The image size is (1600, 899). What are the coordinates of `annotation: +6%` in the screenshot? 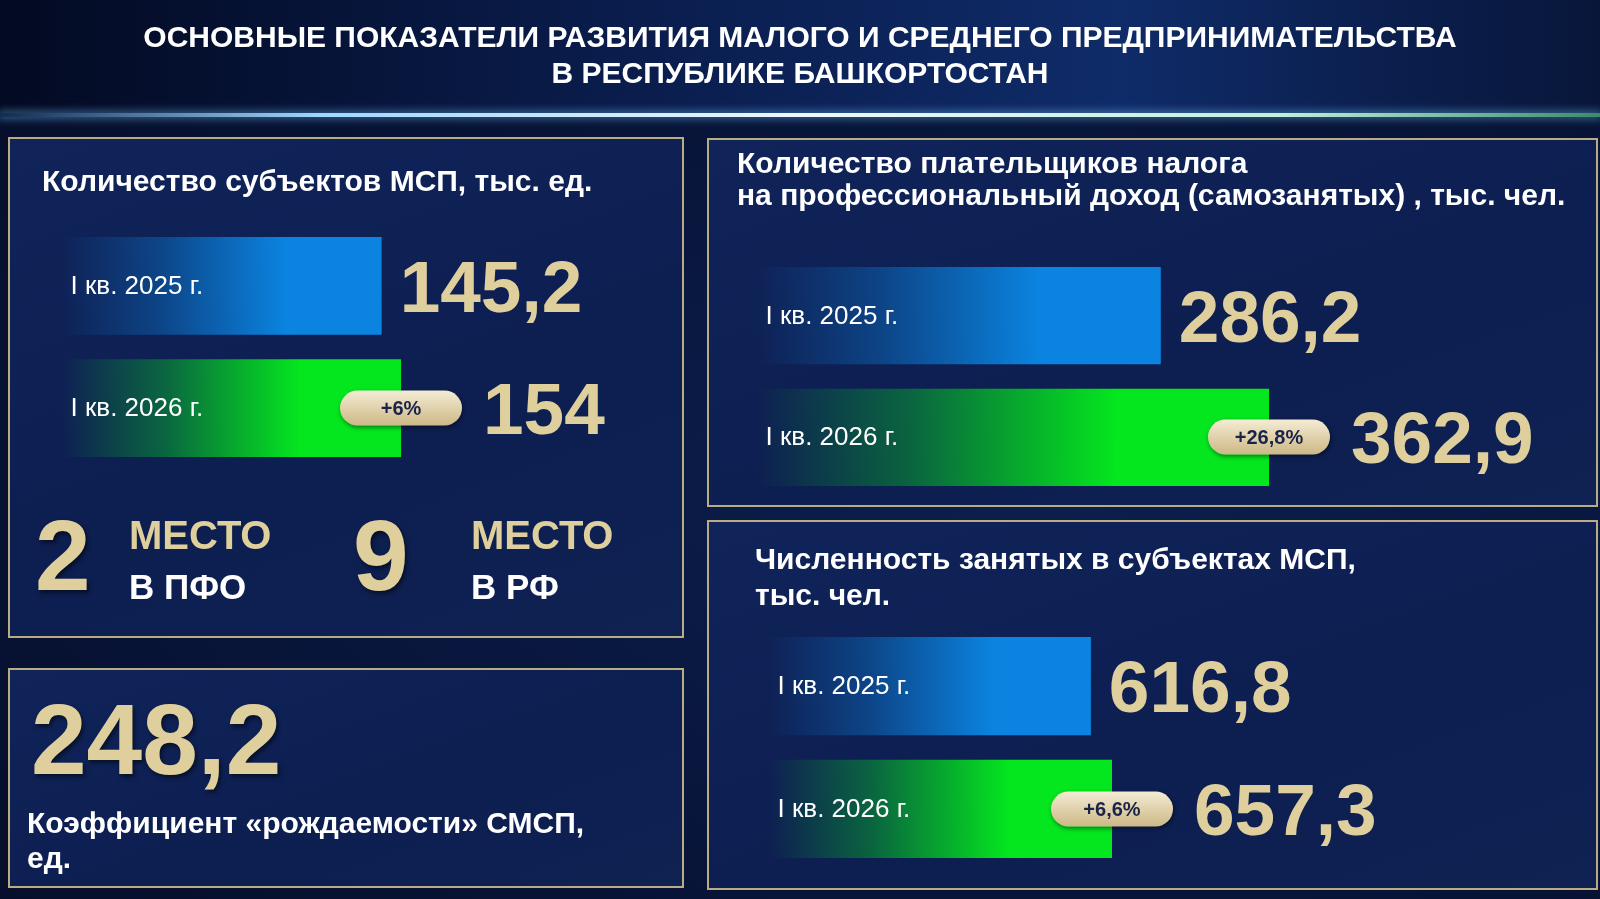 It's located at (401, 408).